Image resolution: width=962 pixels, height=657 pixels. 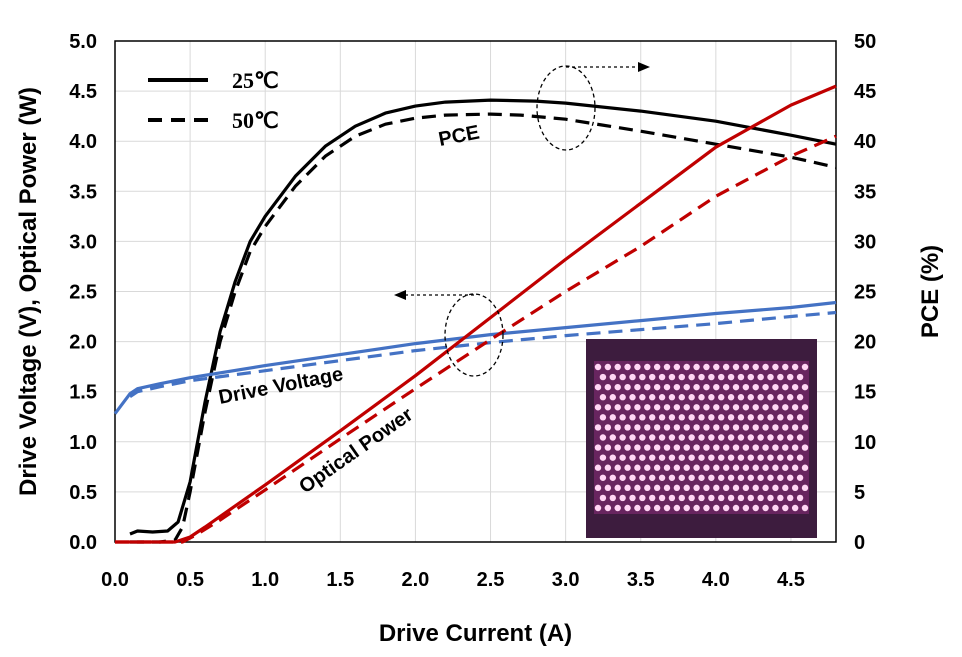 What do you see at coordinates (459, 135) in the screenshot?
I see `pce-annotation: PCE` at bounding box center [459, 135].